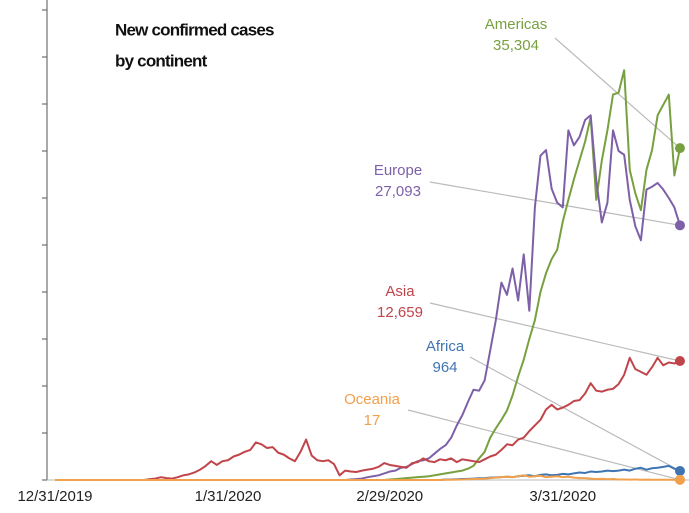 The width and height of the screenshot is (689, 513). I want to click on series-line, so click(367, 477).